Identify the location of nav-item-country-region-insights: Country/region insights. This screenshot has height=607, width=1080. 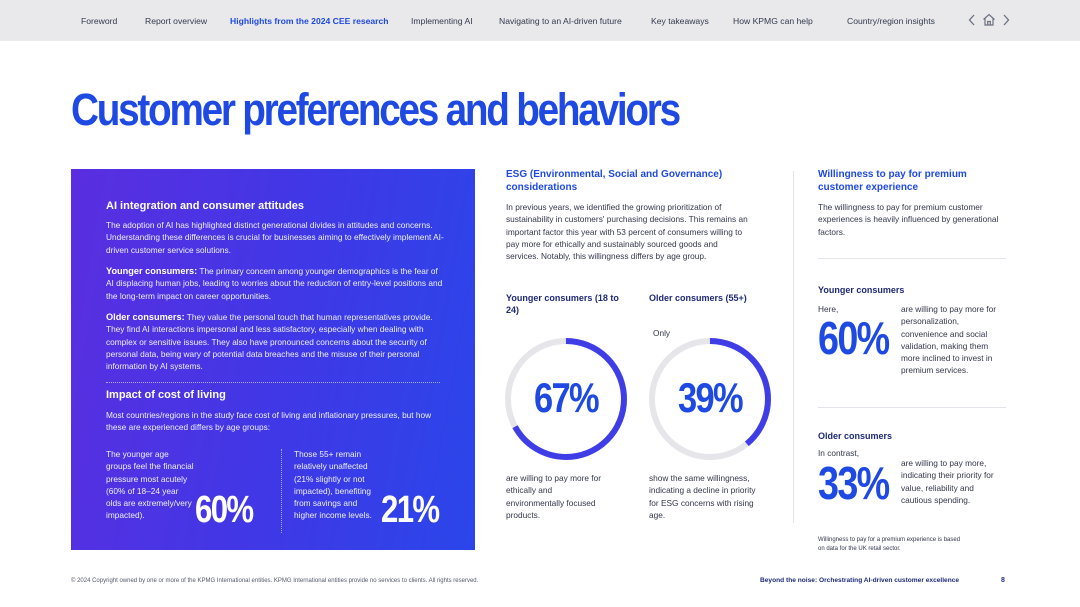
(891, 21).